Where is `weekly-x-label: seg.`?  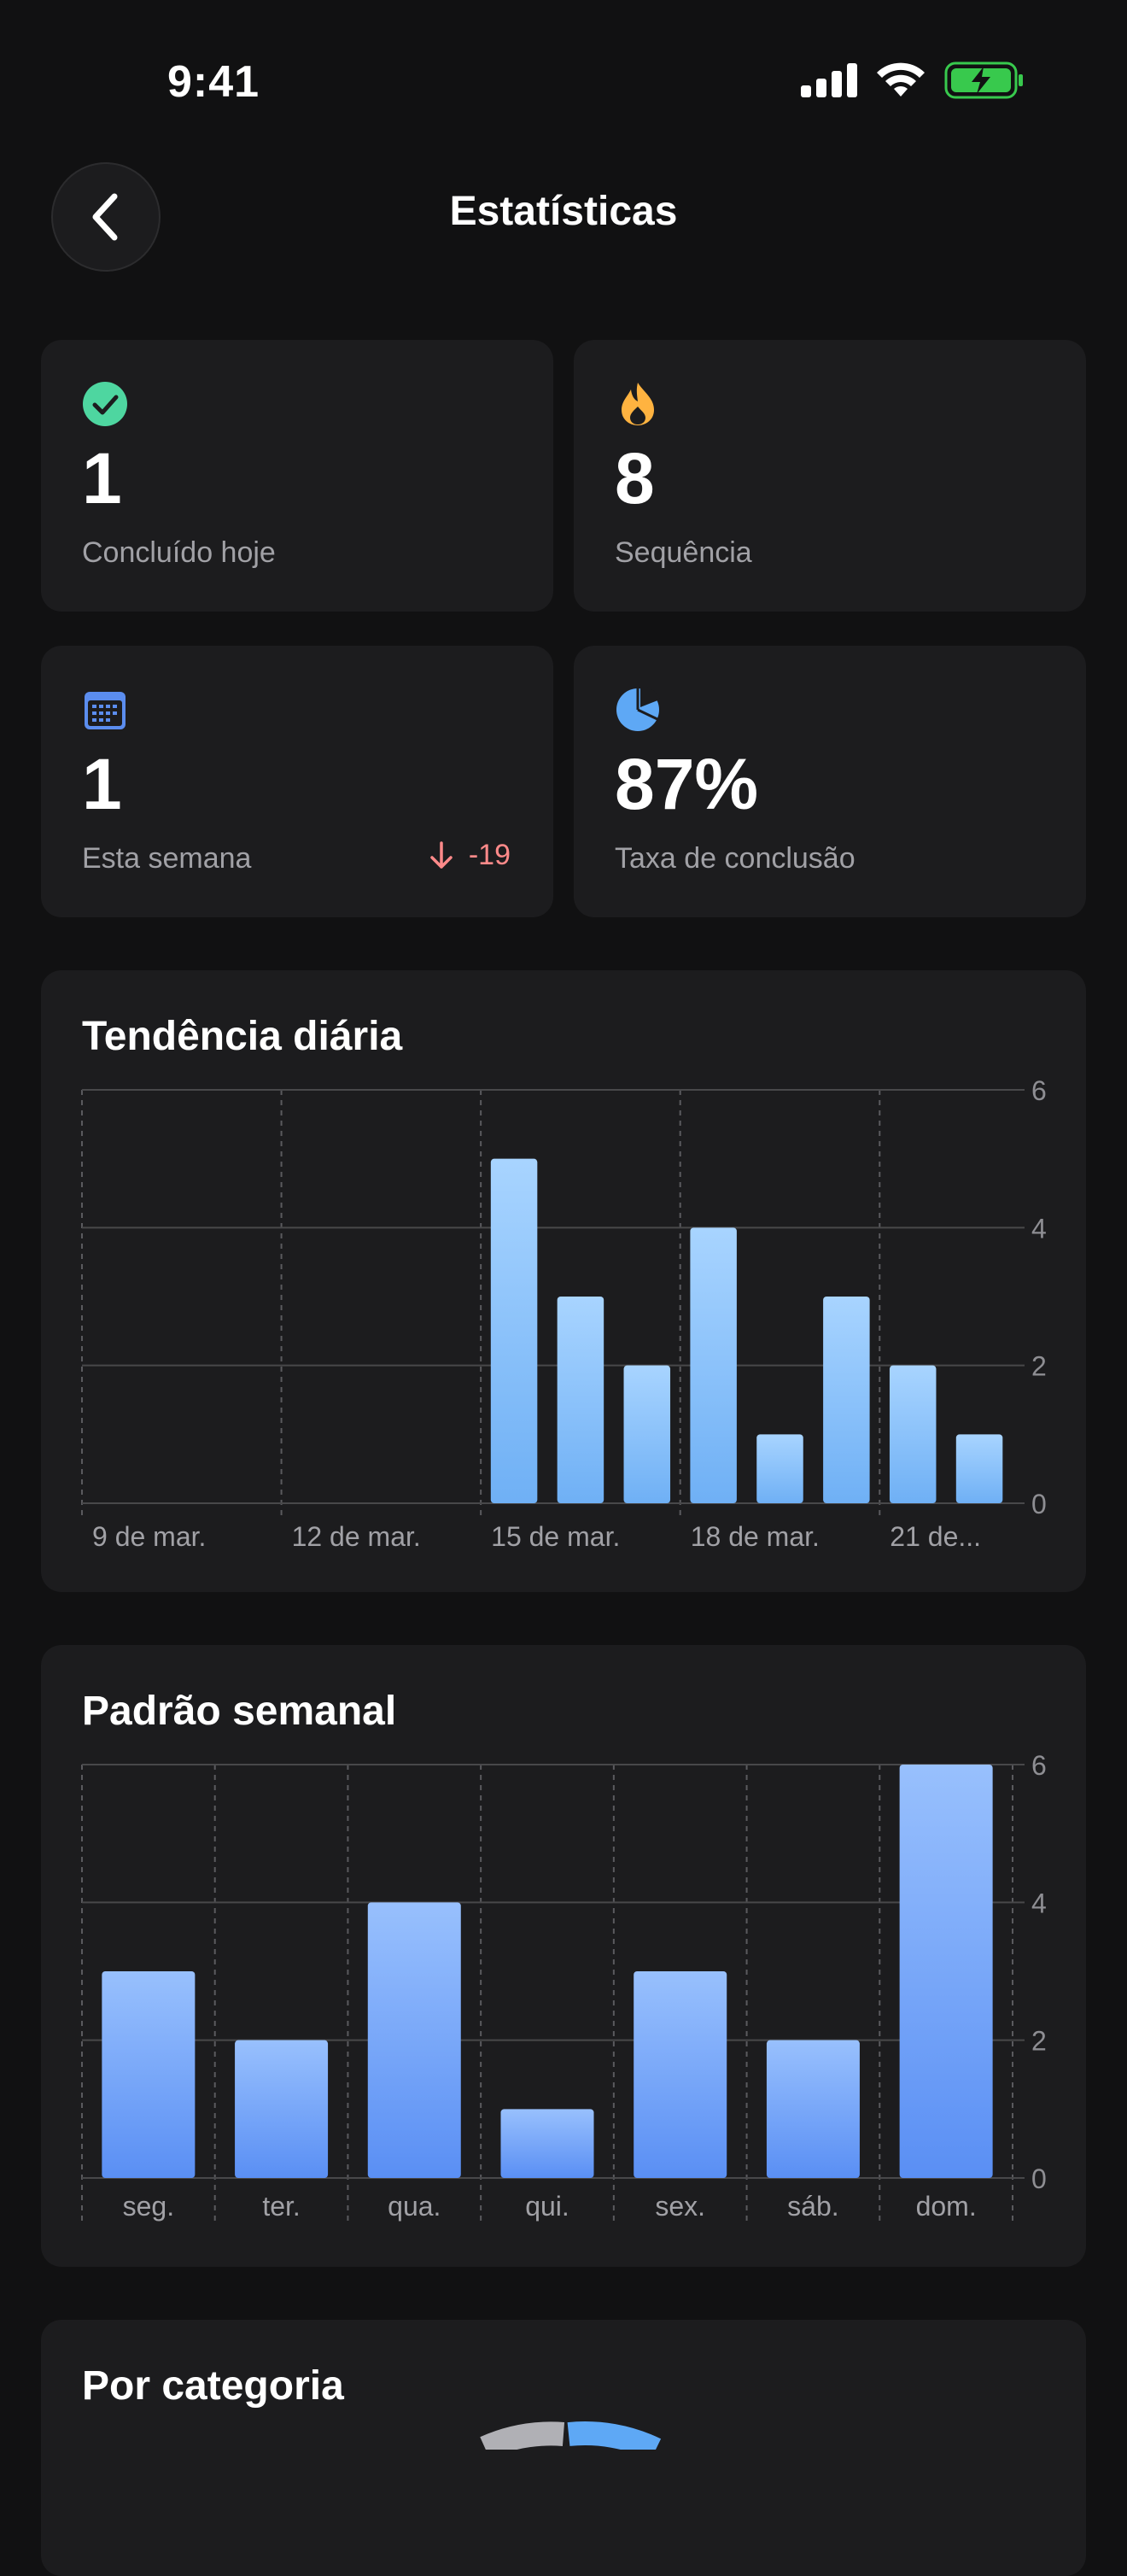
weekly-x-label: seg. is located at coordinates (148, 2206).